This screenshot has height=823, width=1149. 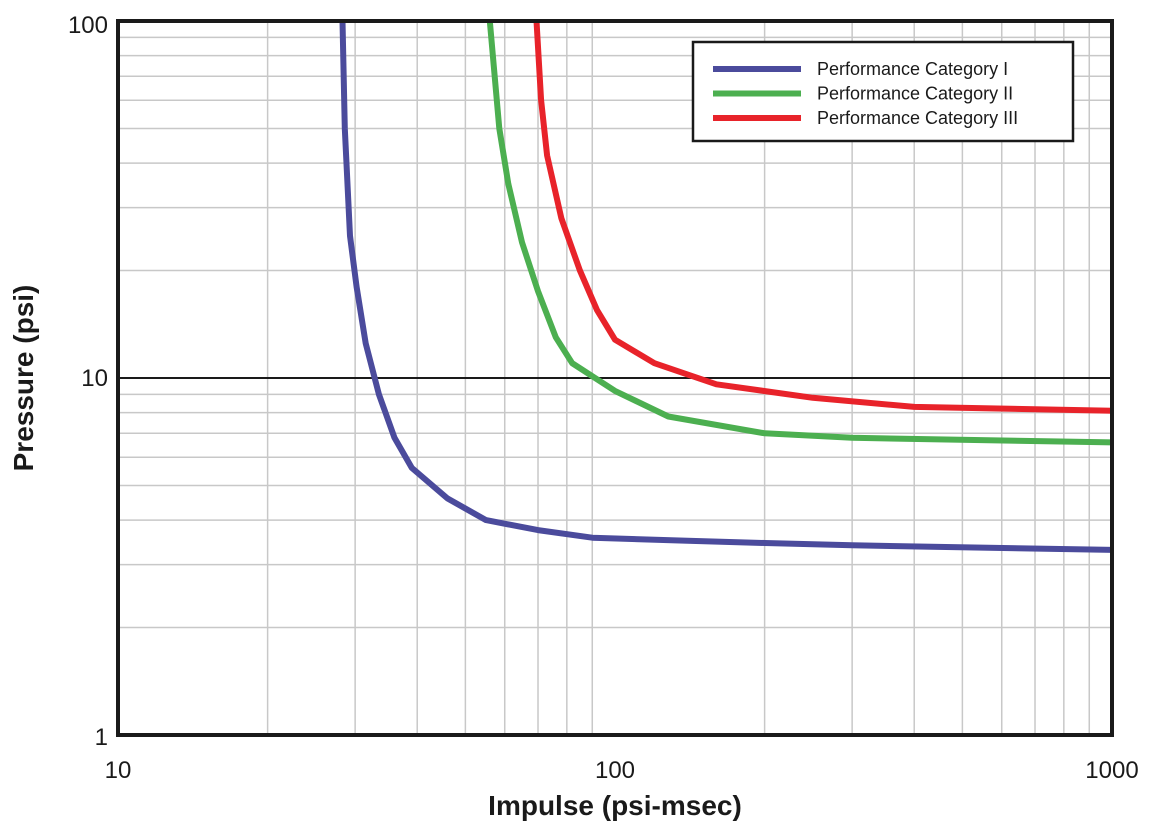 What do you see at coordinates (88, 25) in the screenshot?
I see `y-tick-label: 100` at bounding box center [88, 25].